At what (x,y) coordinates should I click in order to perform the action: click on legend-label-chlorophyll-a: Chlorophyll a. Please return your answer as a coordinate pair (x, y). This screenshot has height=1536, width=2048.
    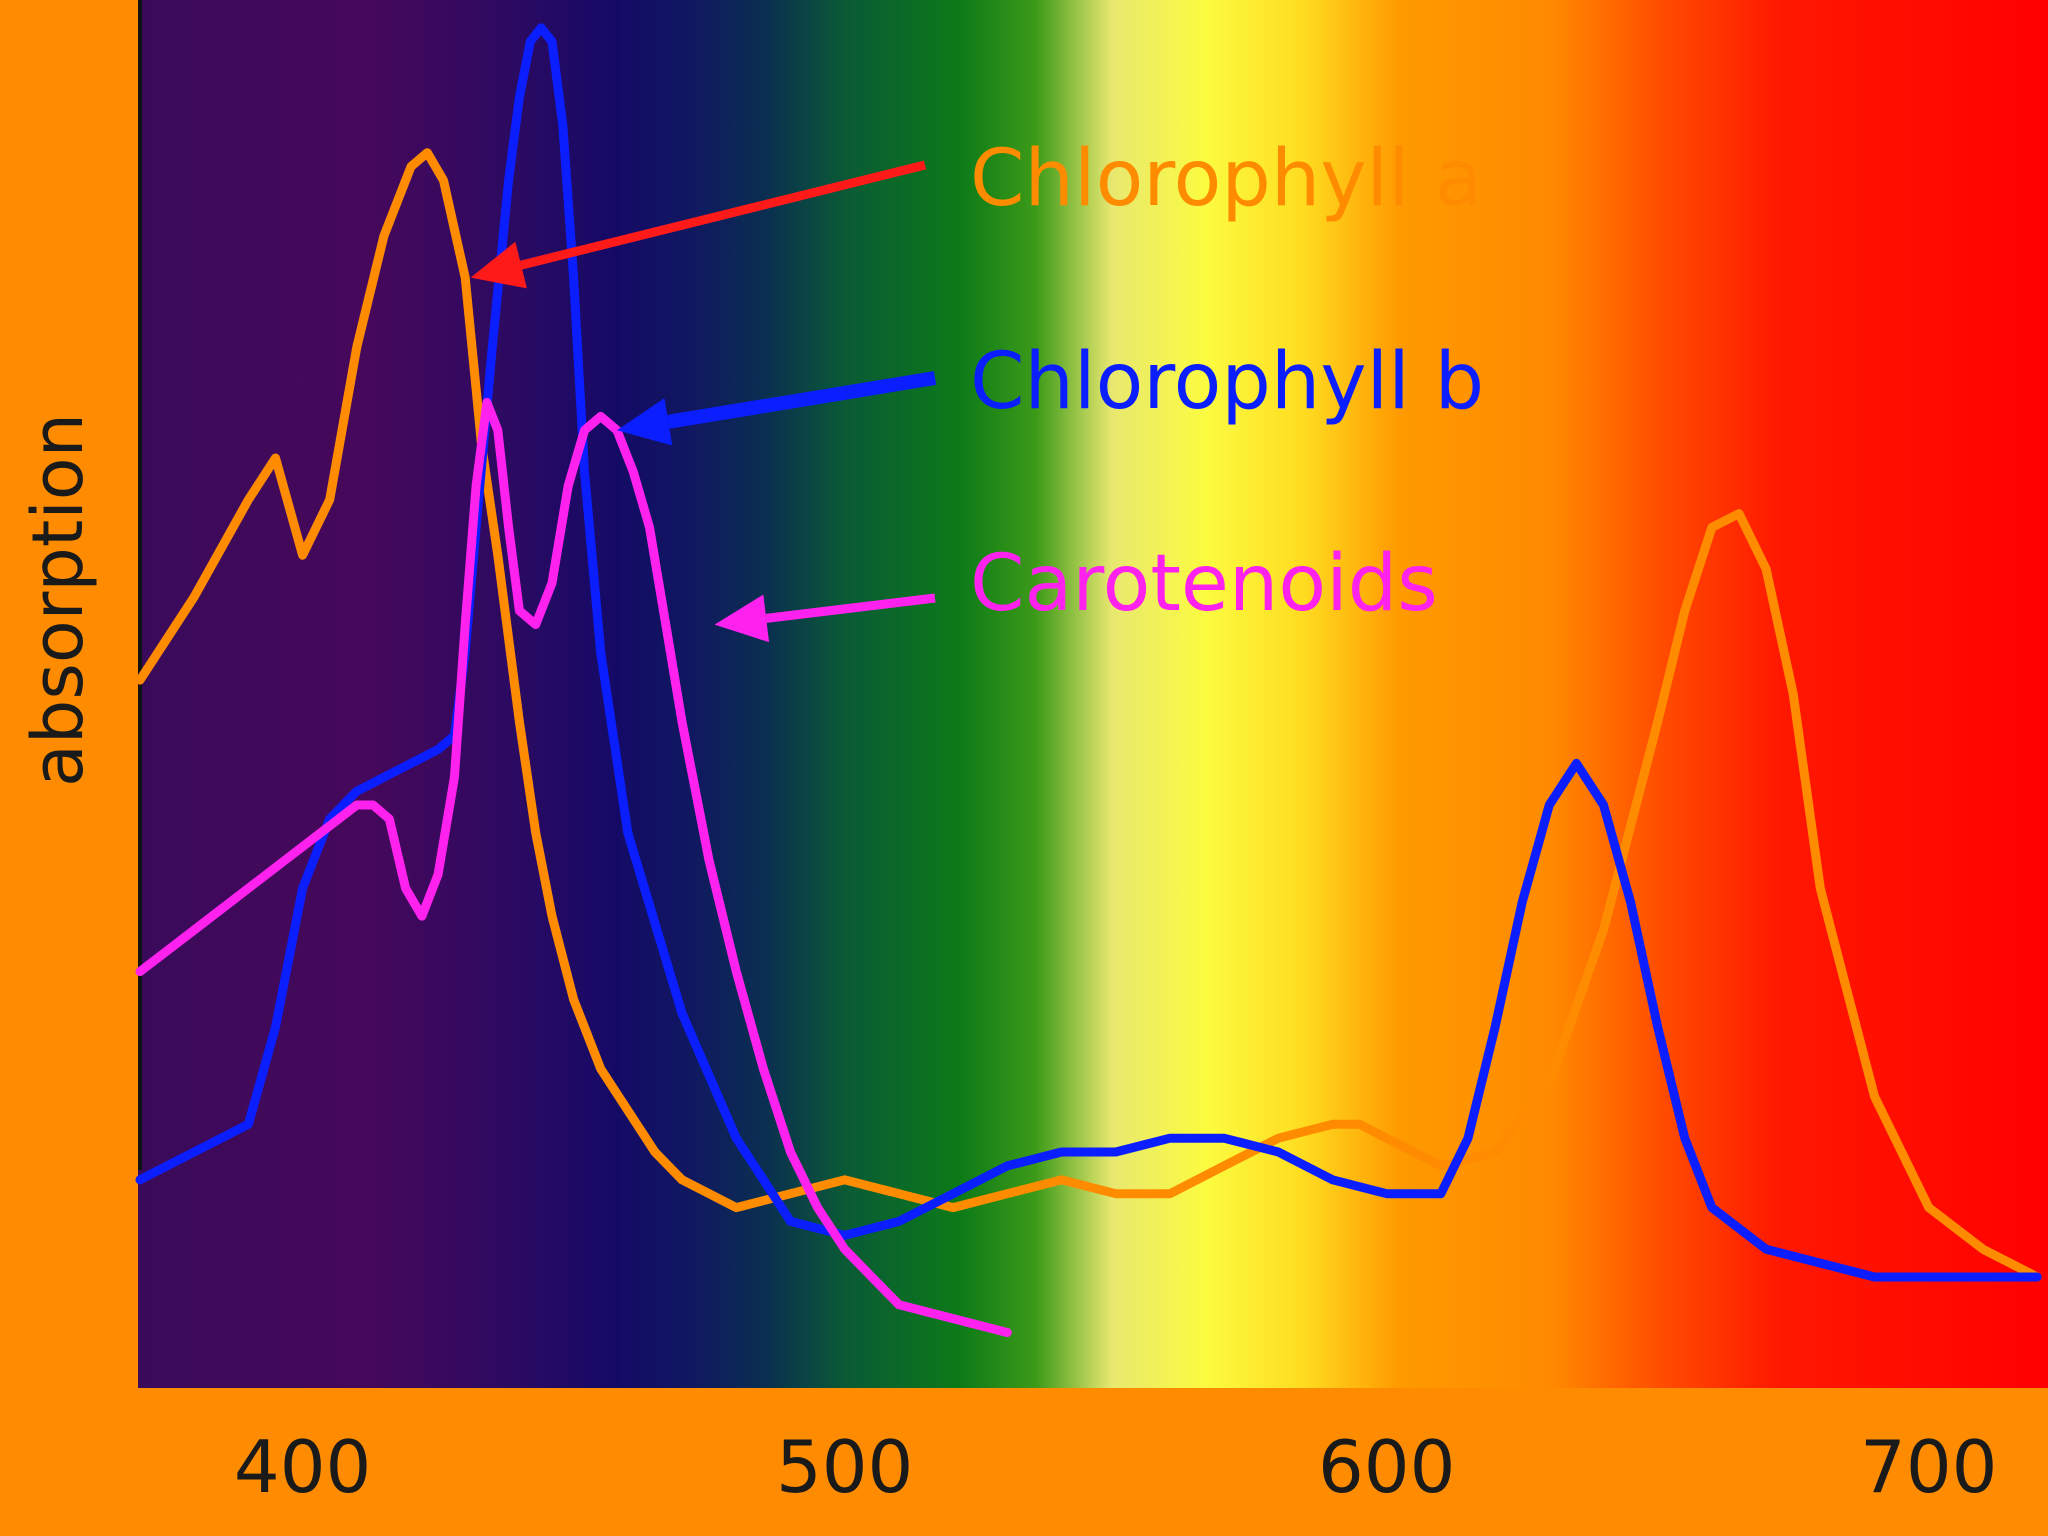
    Looking at the image, I should click on (1226, 179).